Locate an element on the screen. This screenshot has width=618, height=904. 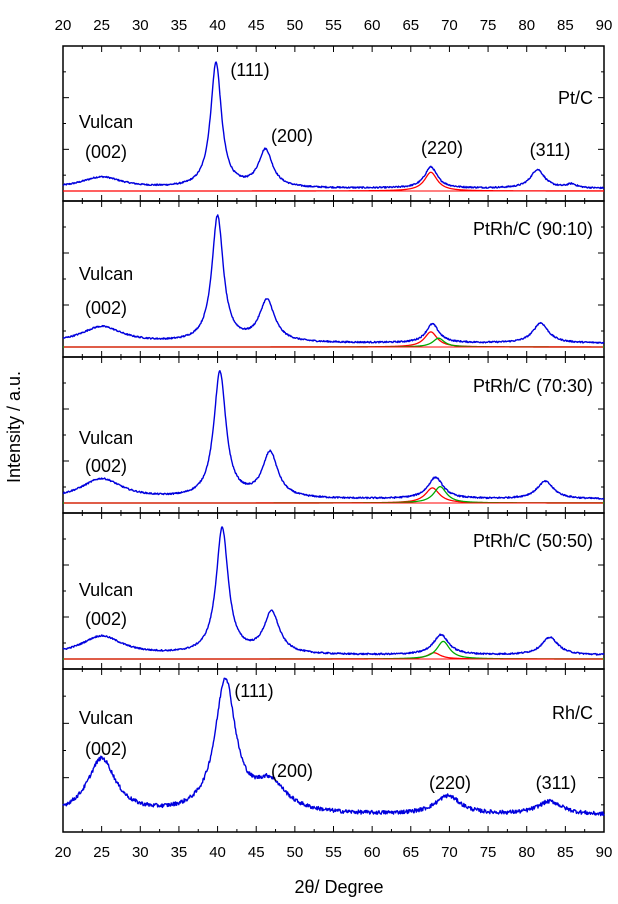
bottom-tick-label: 20 is located at coordinates (63, 852).